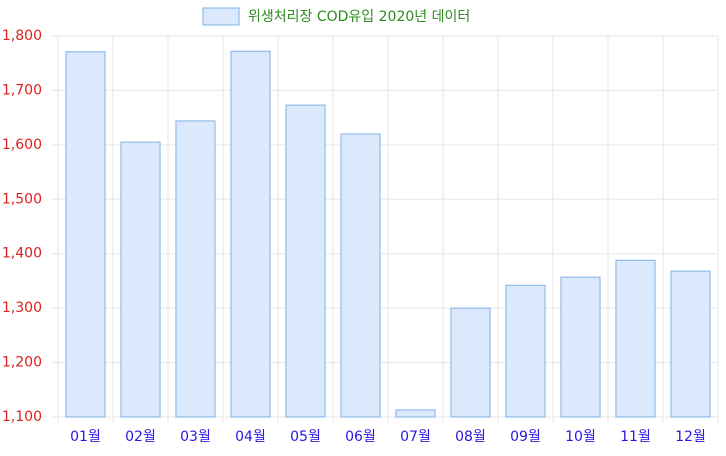 Image resolution: width=726 pixels, height=456 pixels. What do you see at coordinates (22, 90) in the screenshot?
I see `y-tick-label: 1,700` at bounding box center [22, 90].